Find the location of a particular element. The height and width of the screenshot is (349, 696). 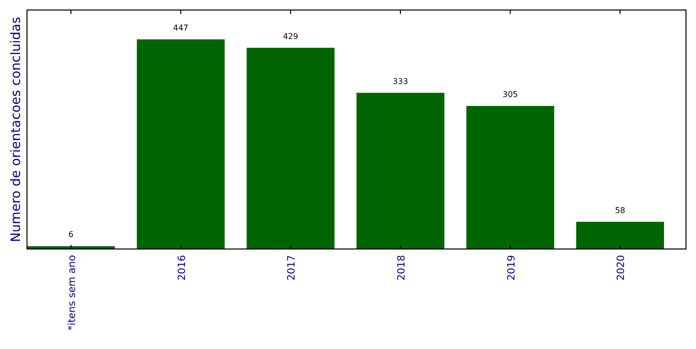

data-label: 6 is located at coordinates (71, 235).